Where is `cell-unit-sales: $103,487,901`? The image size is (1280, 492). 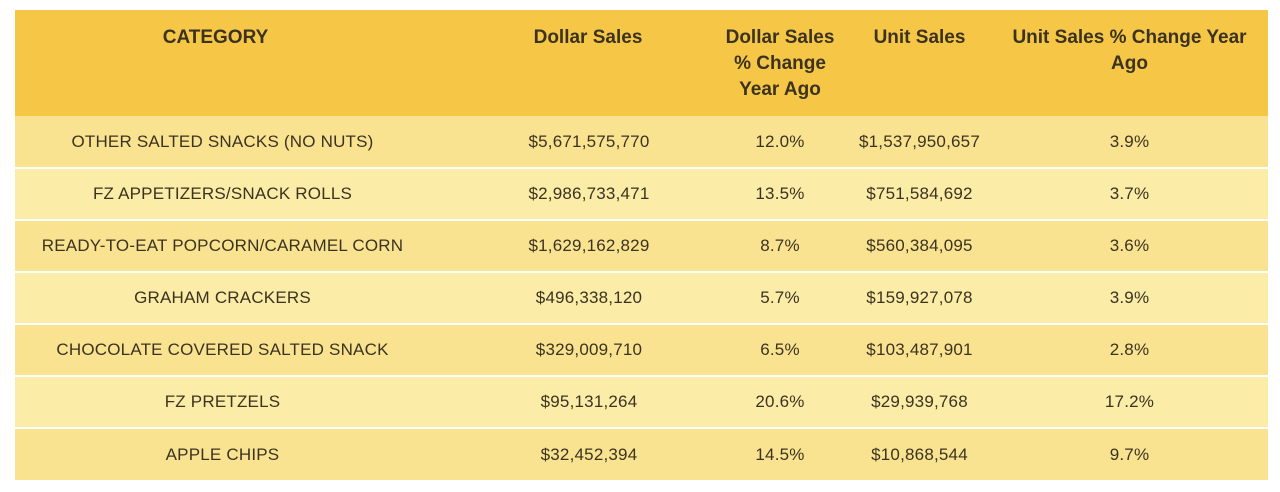
cell-unit-sales: $103,487,901 is located at coordinates (919, 349).